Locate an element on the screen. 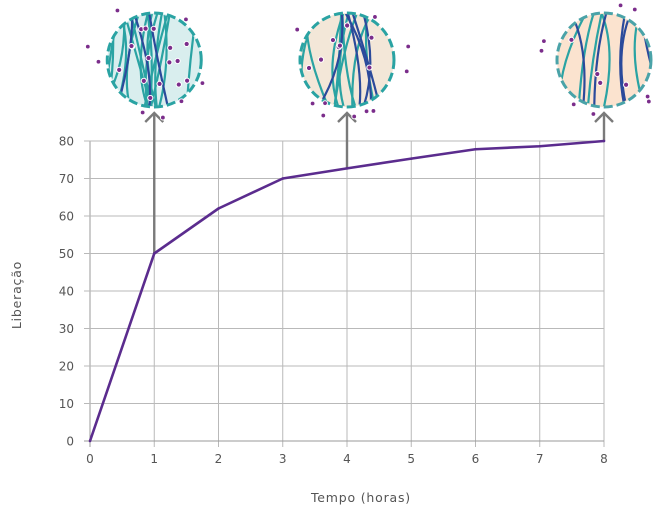 The height and width of the screenshot is (512, 665). y-axis-label: Liberação is located at coordinates (16, 295).